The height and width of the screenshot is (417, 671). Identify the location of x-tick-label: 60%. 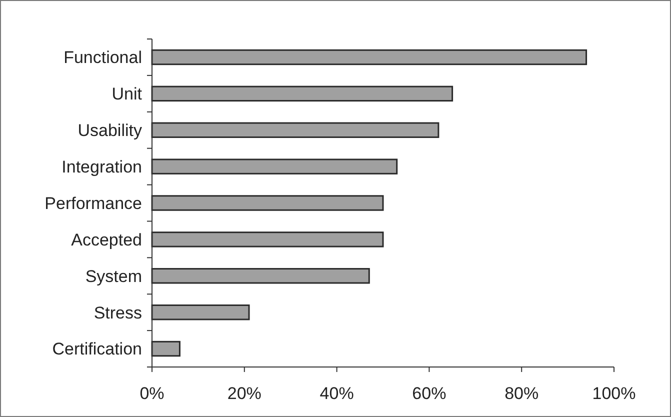
(429, 393).